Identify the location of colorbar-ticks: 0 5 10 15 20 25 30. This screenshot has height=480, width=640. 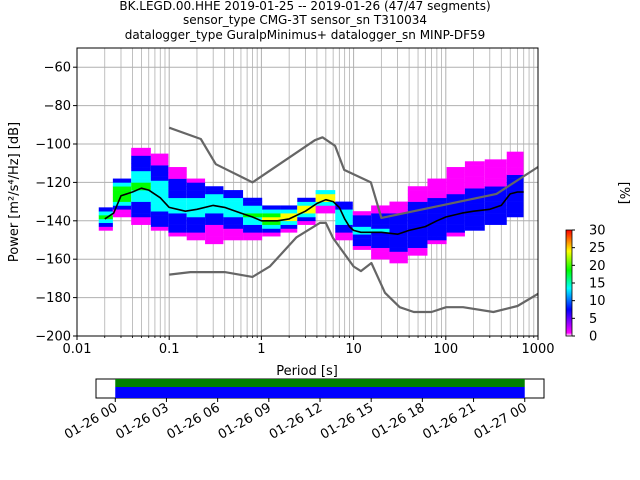
(589, 284).